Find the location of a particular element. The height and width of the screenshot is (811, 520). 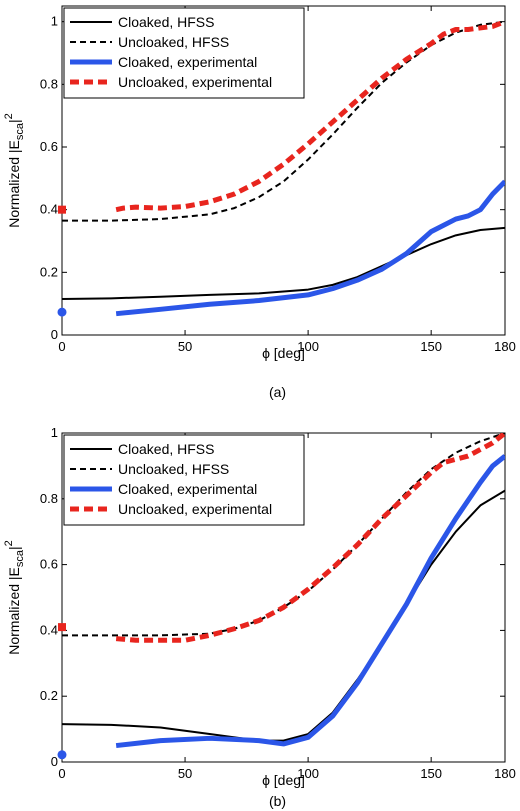

chart-1-y-tick-label: 0 is located at coordinates (54, 334).